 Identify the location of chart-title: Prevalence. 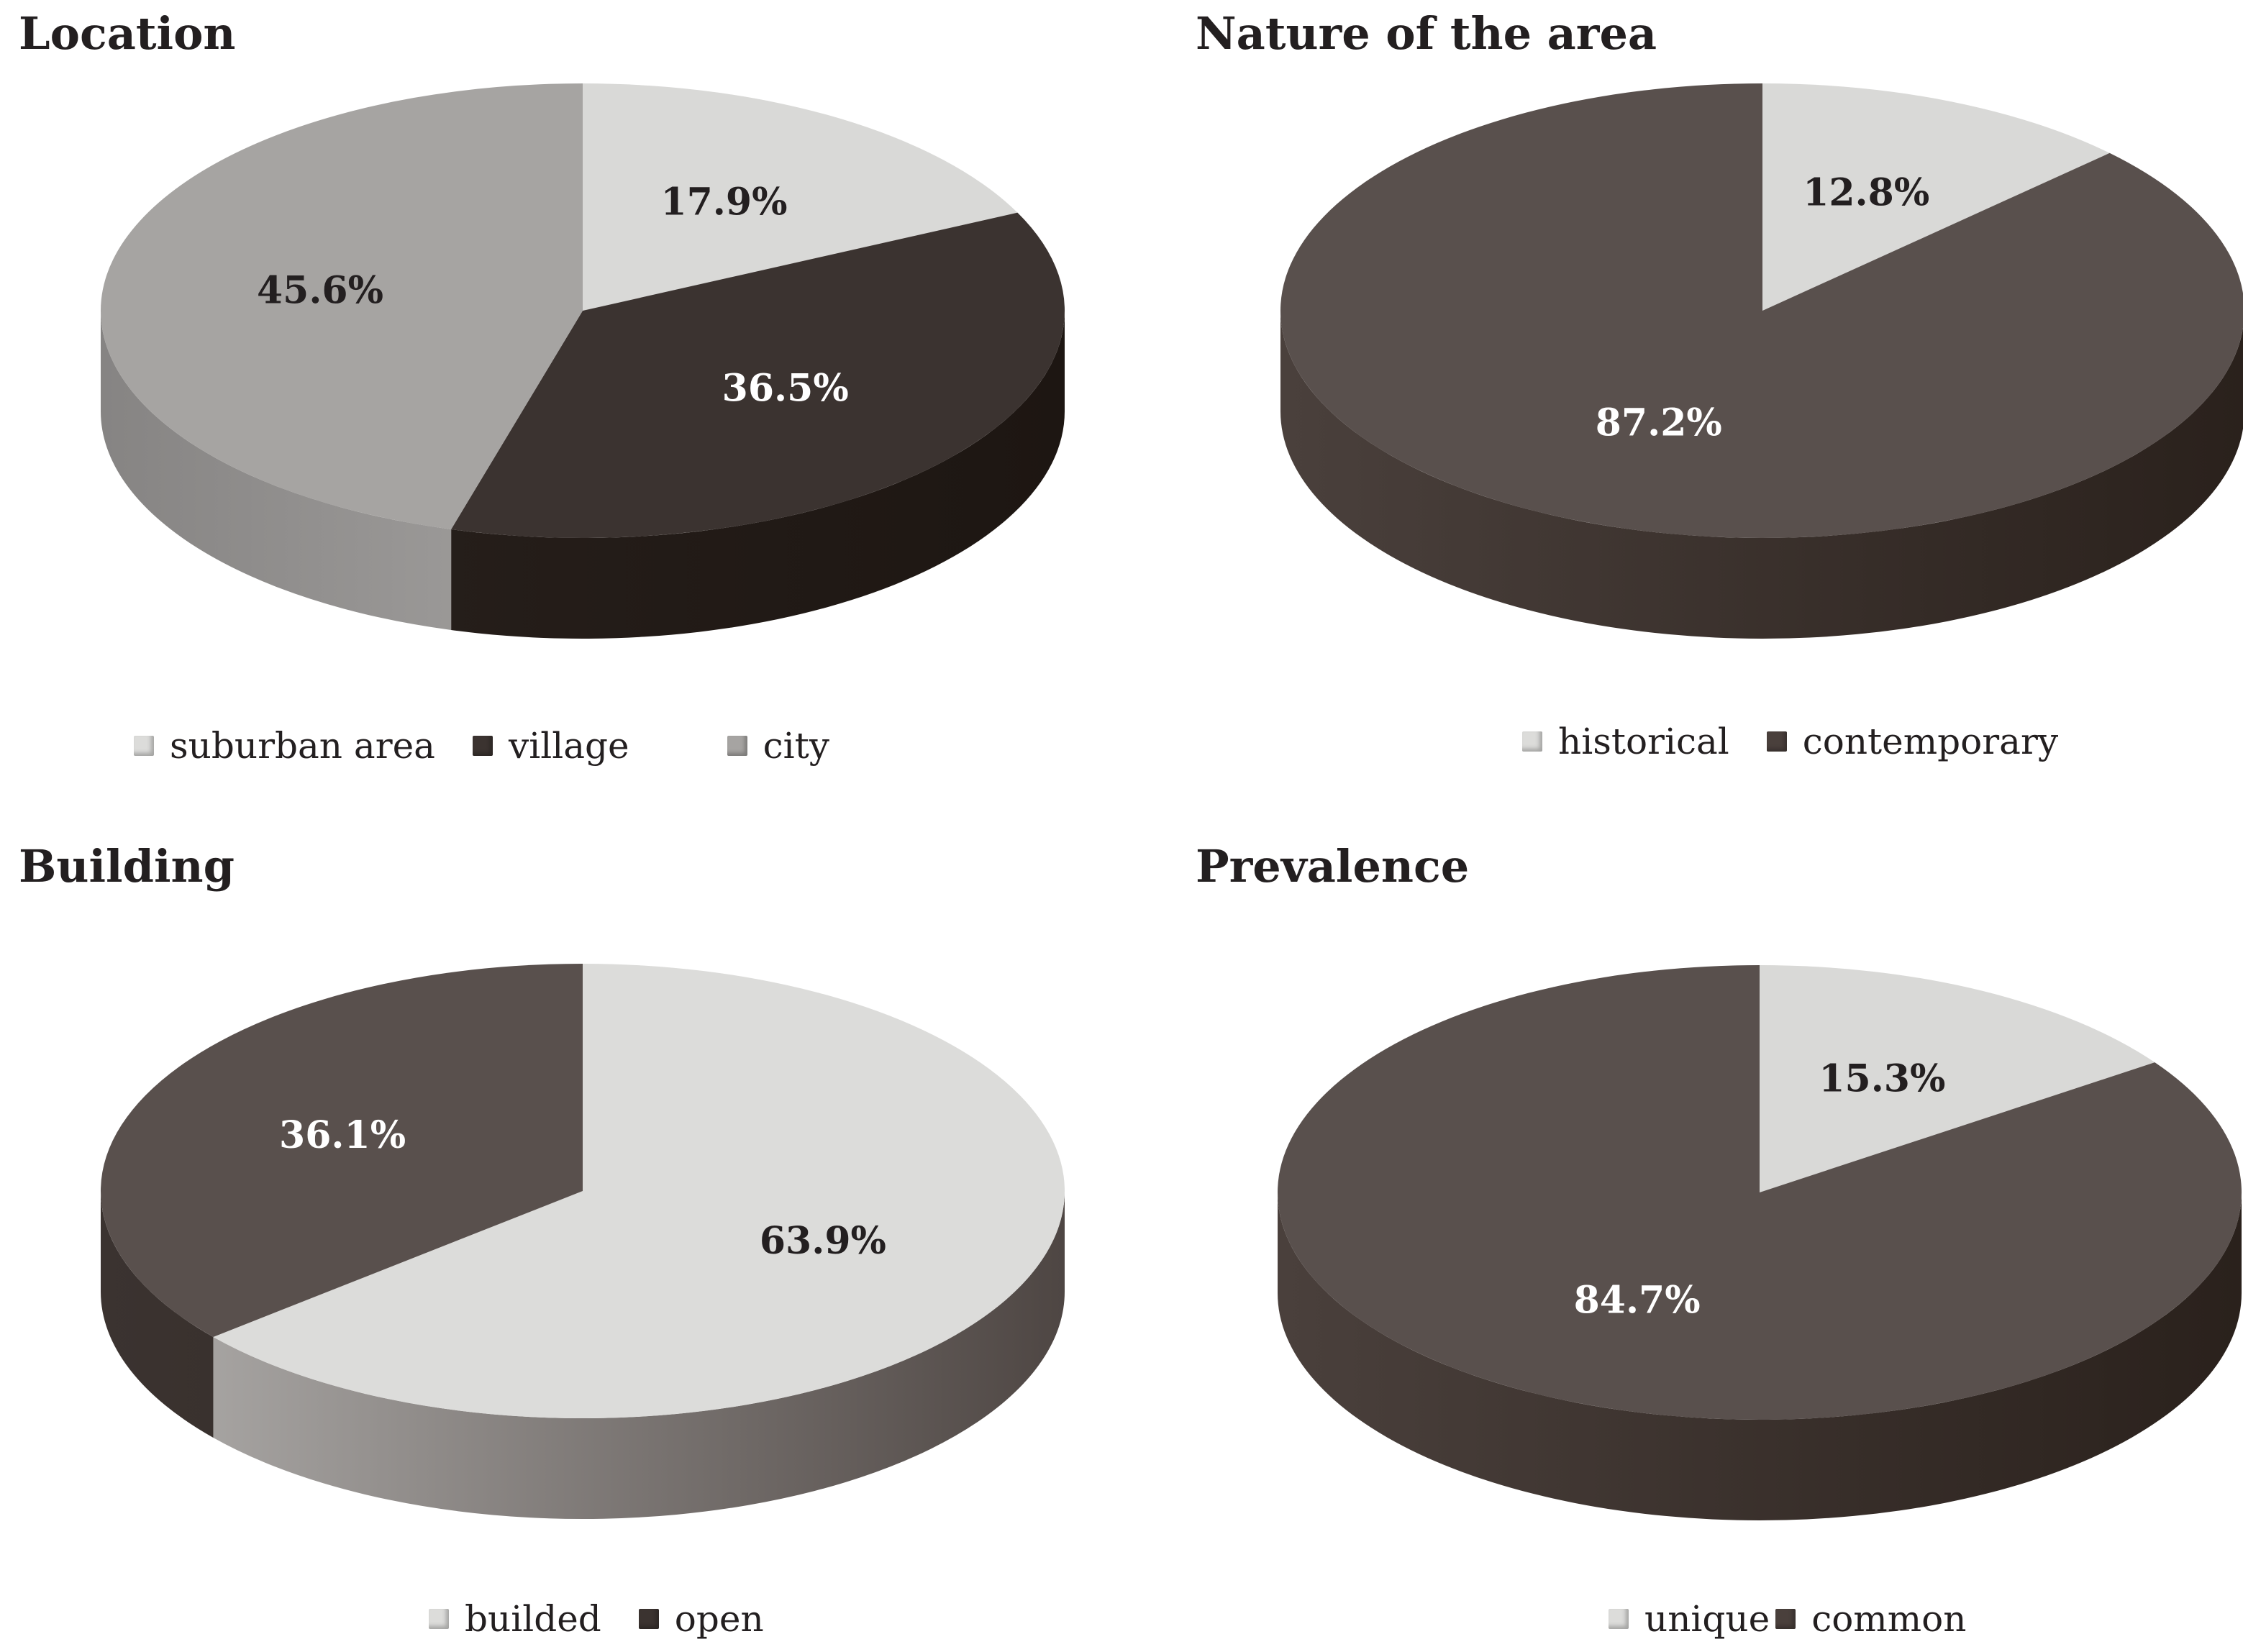
(1333, 866).